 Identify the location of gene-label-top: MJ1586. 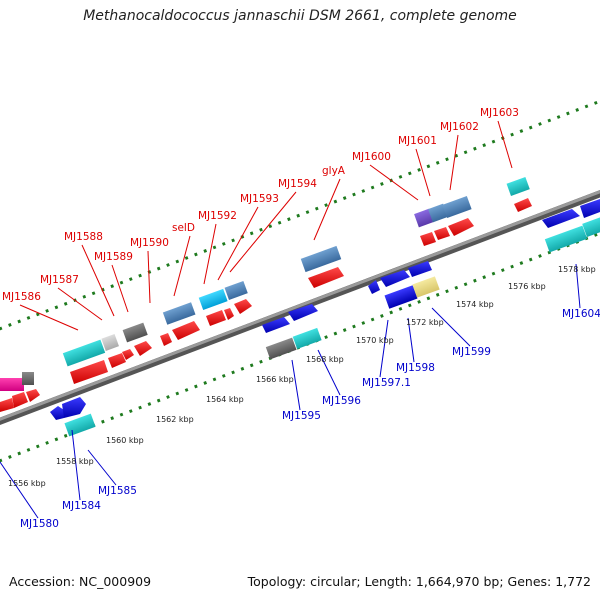
(21, 297).